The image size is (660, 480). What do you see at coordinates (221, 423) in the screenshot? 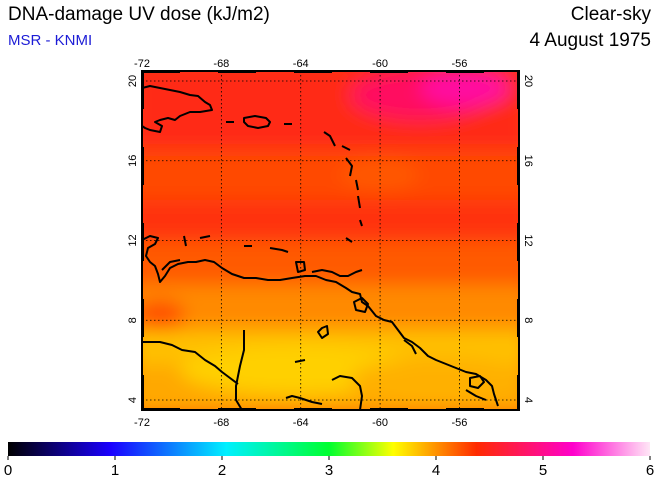
I see `lon-tick-label-bottom: -68` at bounding box center [221, 423].